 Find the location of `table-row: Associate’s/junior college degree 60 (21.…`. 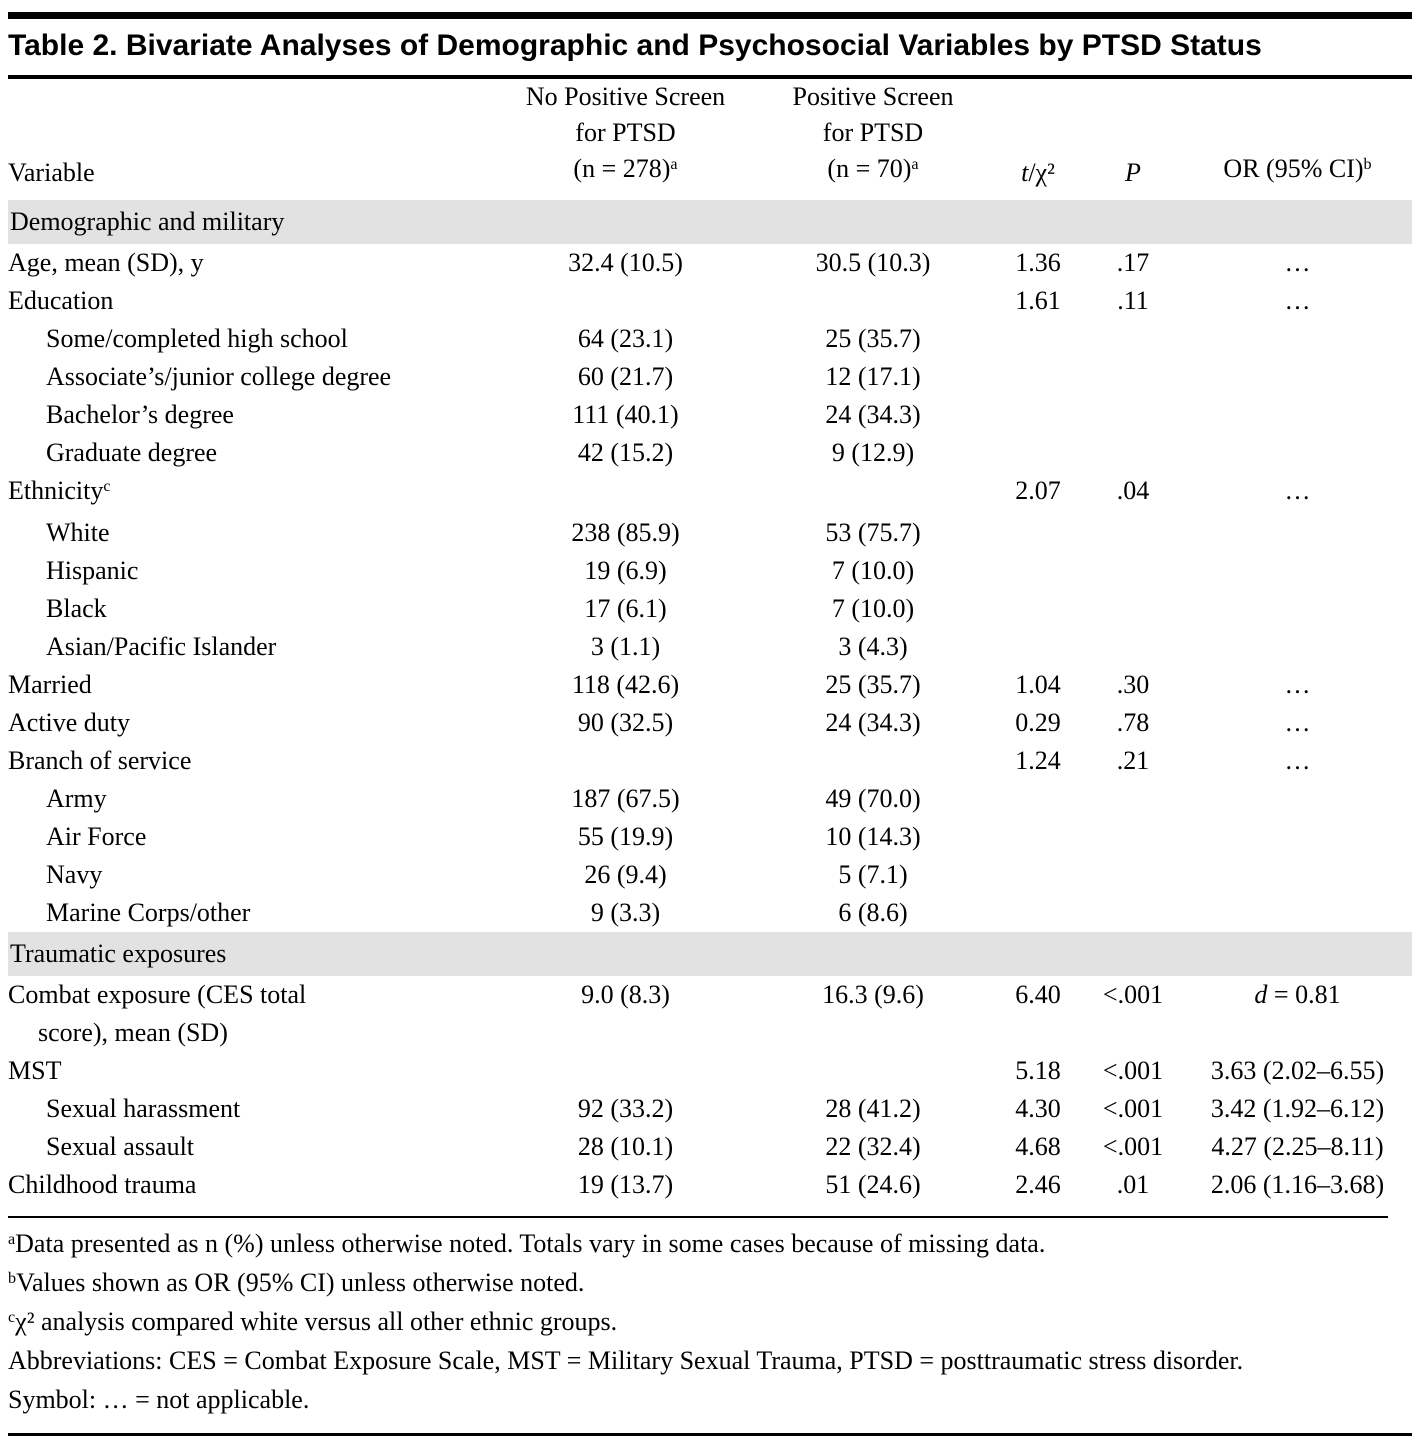

table-row: Associate’s/junior college degree 60 (21.… is located at coordinates (710, 377).